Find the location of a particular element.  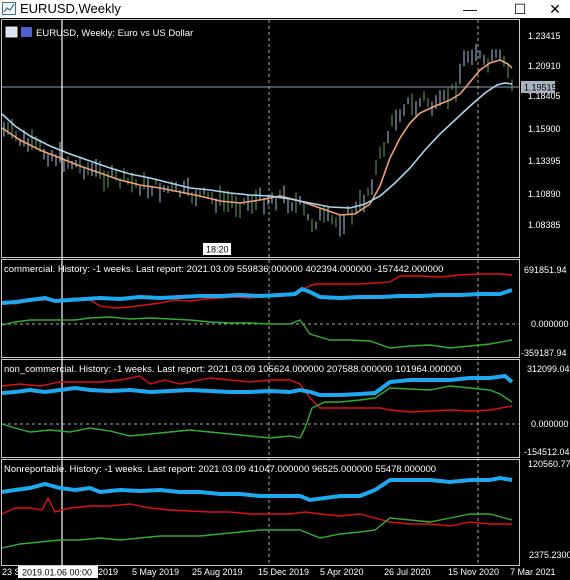

time-cursor-badge: 2019.01.06 00:00 is located at coordinates (58, 572).